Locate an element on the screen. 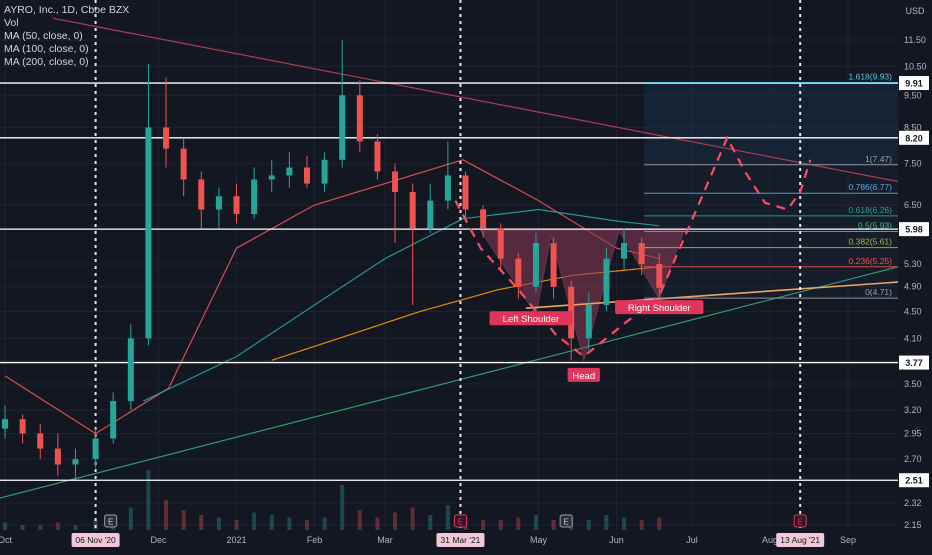 The width and height of the screenshot is (932, 555). level-badge-text: 8.20 is located at coordinates (914, 138).